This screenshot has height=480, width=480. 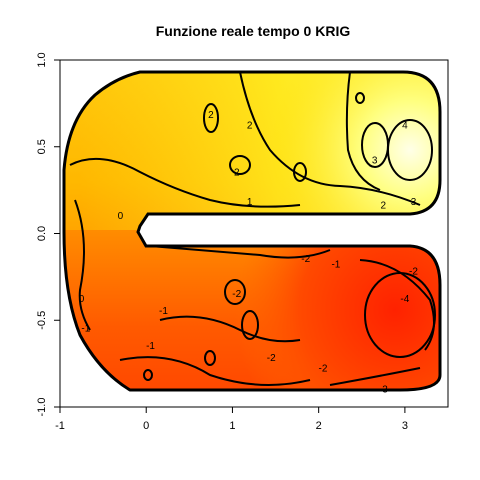 What do you see at coordinates (146, 426) in the screenshot?
I see `x-tick-label: 0` at bounding box center [146, 426].